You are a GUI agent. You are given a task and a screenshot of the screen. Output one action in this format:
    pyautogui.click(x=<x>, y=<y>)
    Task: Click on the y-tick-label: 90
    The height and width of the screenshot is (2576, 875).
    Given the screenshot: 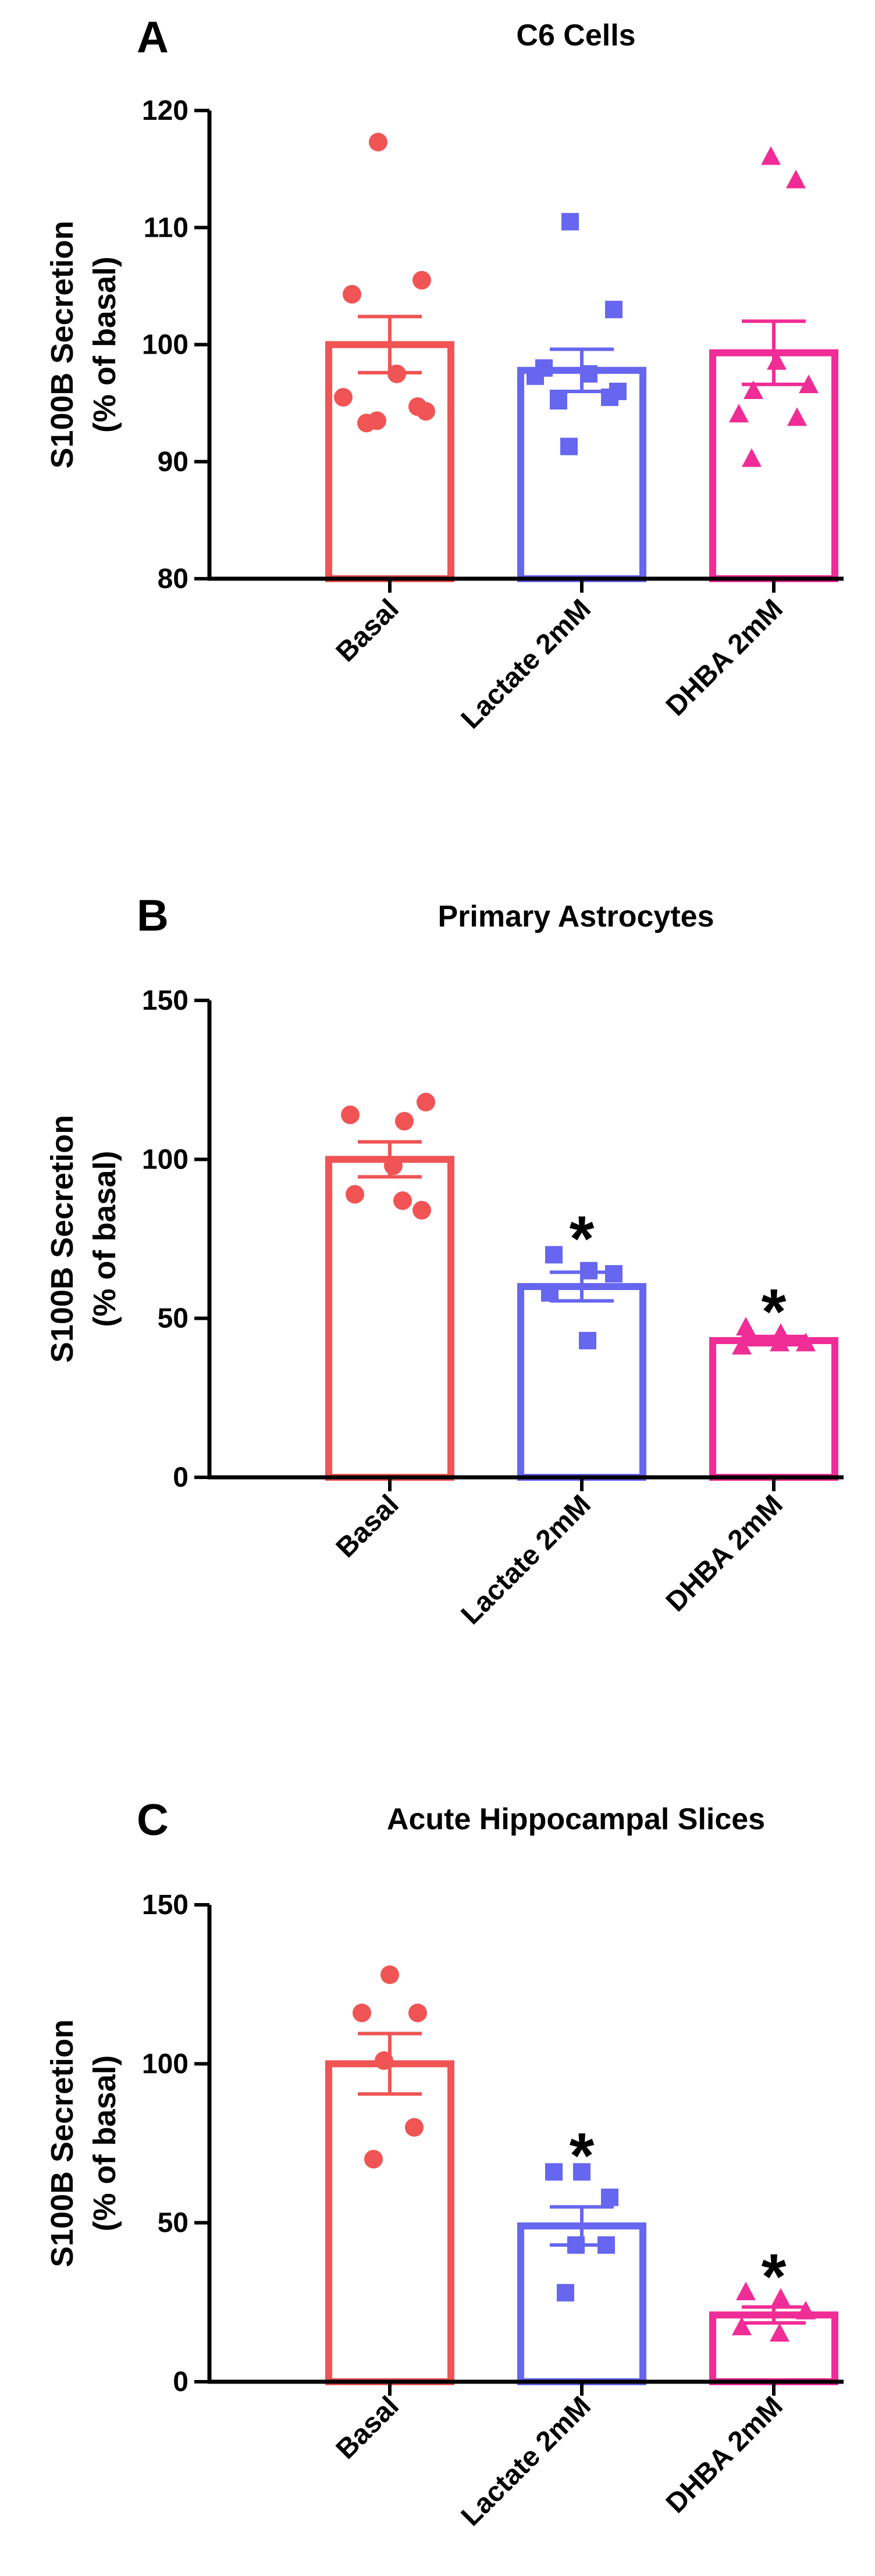 What is the action you would take?
    pyautogui.click(x=173, y=462)
    